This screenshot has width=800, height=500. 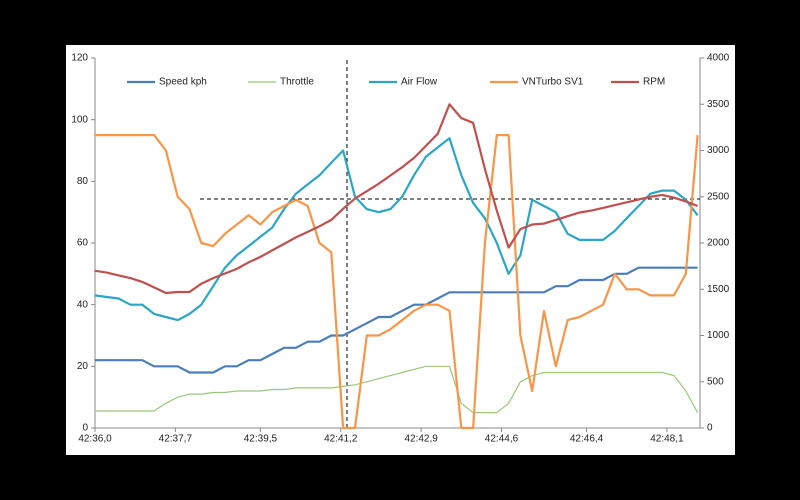 What do you see at coordinates (397, 389) in the screenshot?
I see `series-line` at bounding box center [397, 389].